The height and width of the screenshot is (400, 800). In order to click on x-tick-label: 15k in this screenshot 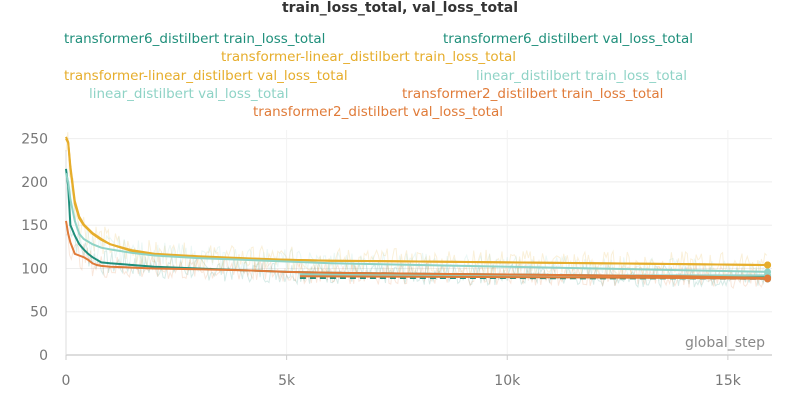, I will do `click(728, 381)`.